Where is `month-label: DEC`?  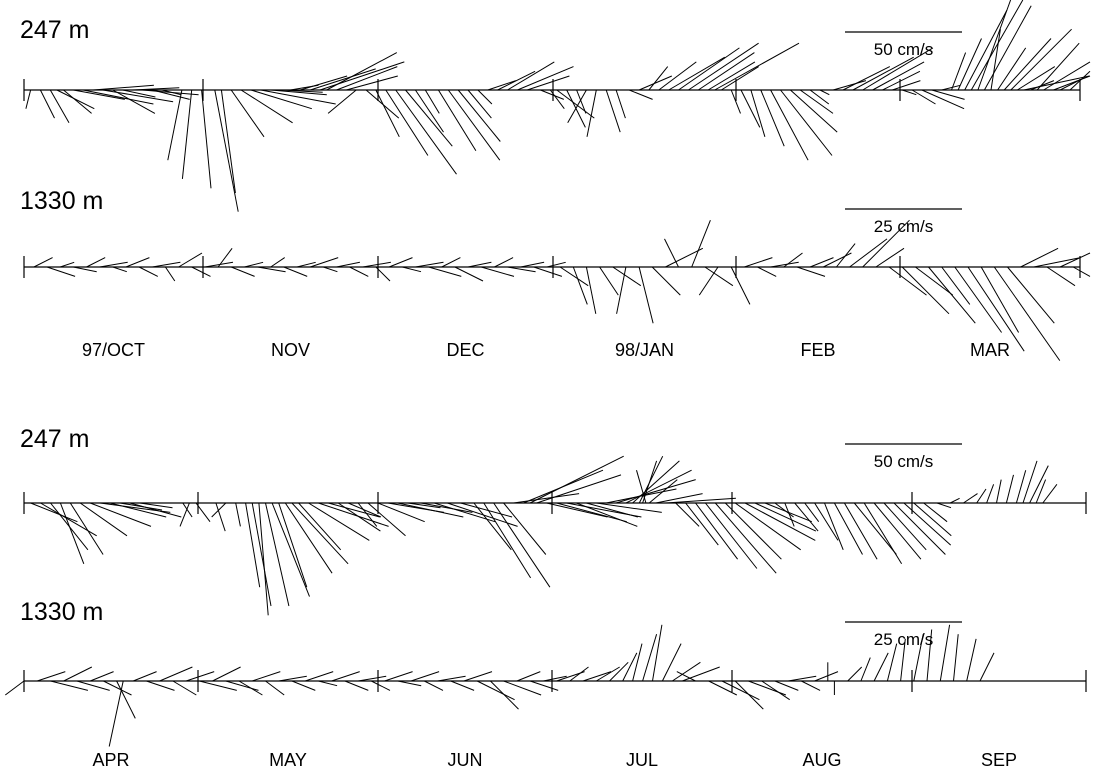
month-label: DEC is located at coordinates (465, 350).